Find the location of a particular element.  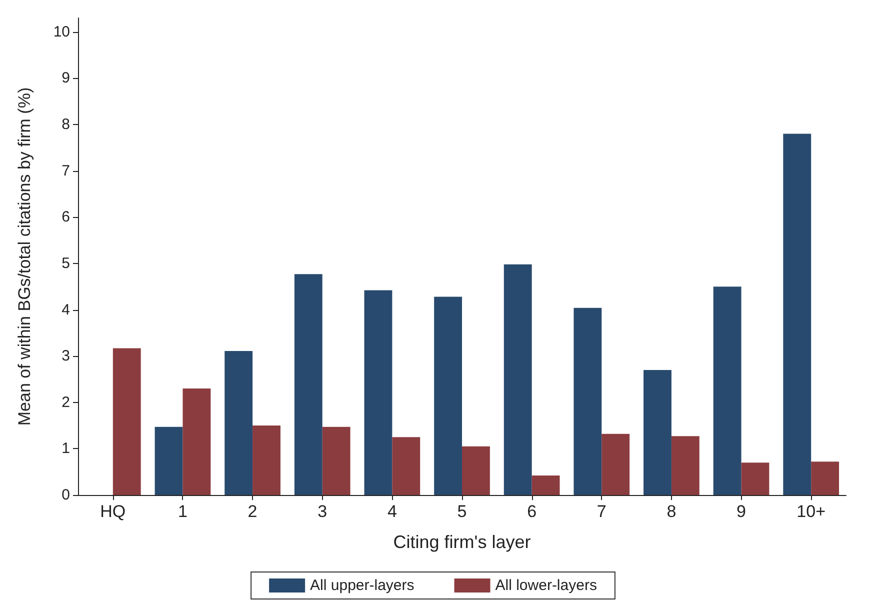

y-tick-label: 3 is located at coordinates (66, 356).